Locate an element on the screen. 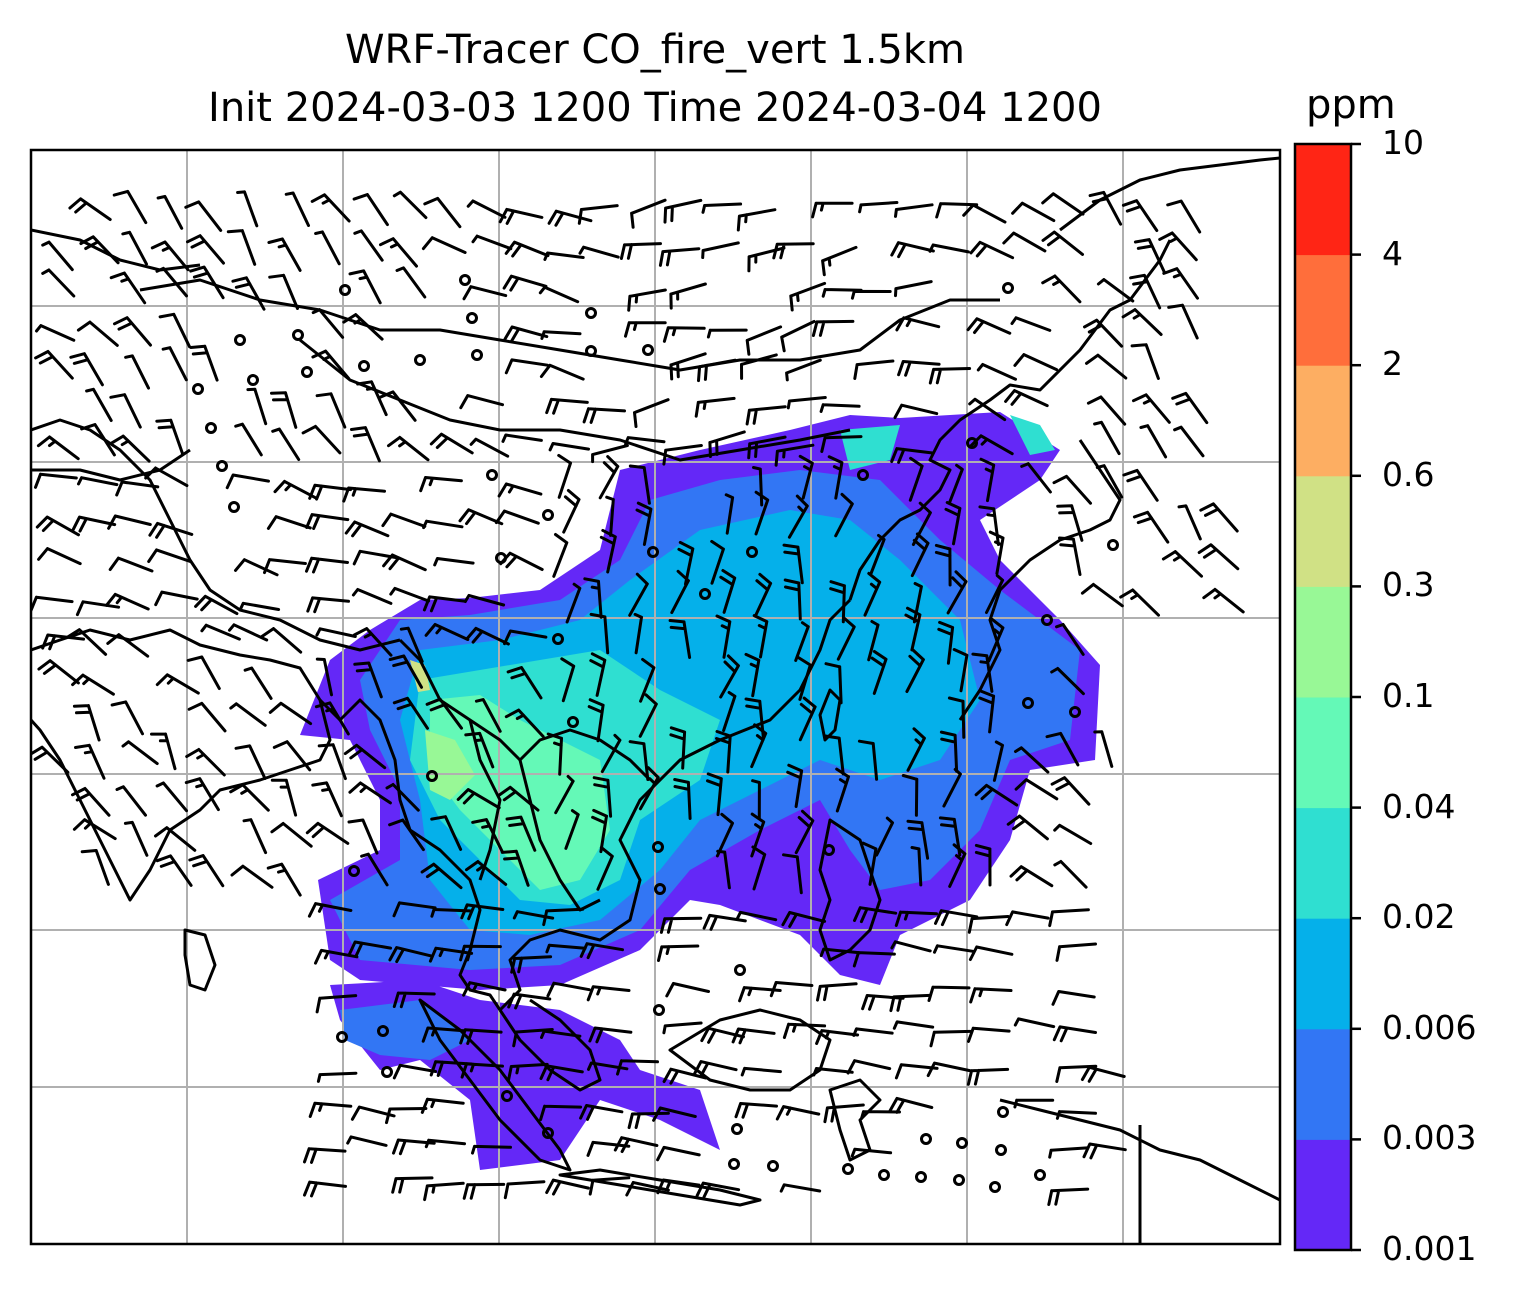  colorbar-label-3: 0.02 is located at coordinates (1419, 917).